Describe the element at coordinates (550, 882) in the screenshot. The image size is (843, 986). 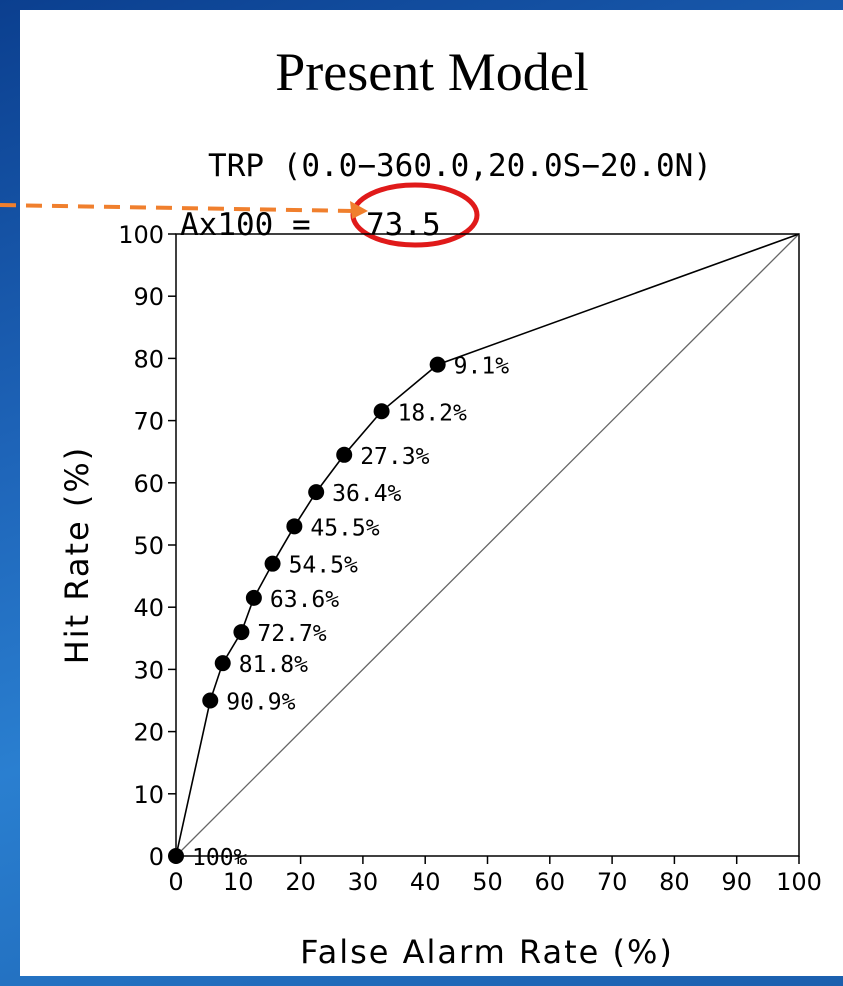
I see `x-tick-label: 60` at that location.